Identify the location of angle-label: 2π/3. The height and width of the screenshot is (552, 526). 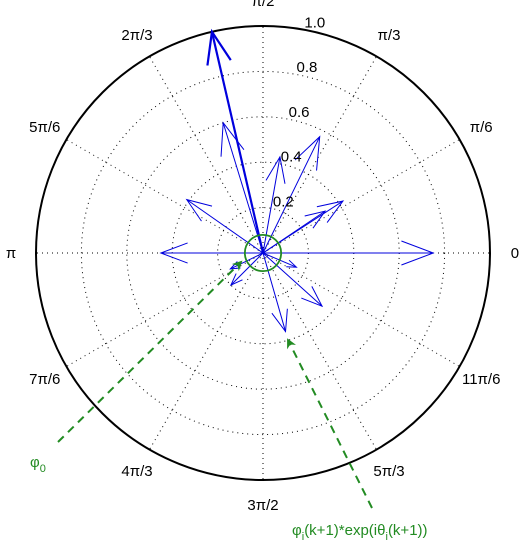
(136, 35).